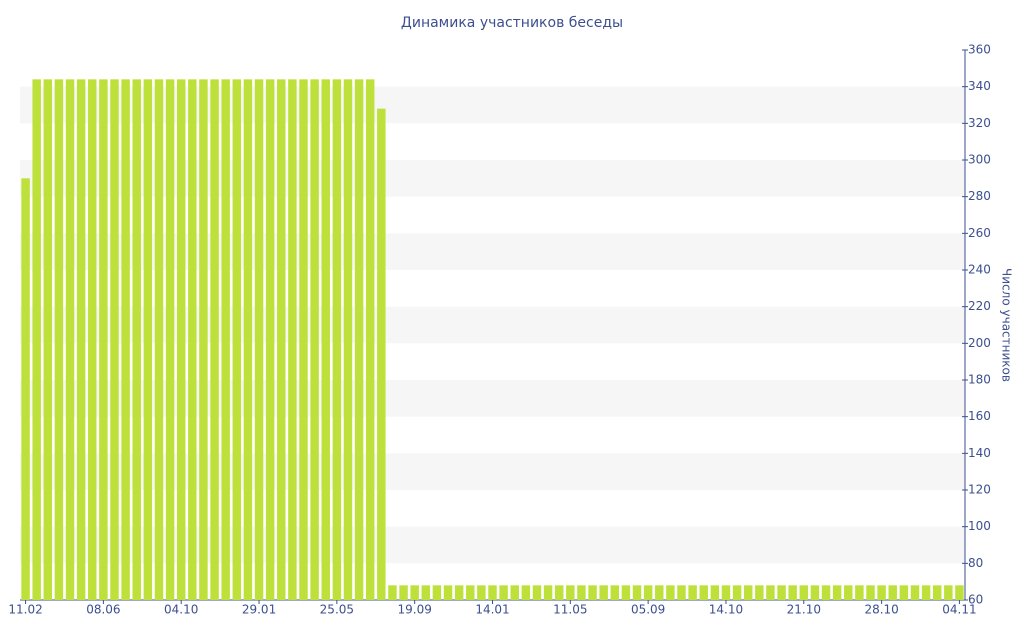  I want to click on x-tick-label: 14.01, so click(492, 610).